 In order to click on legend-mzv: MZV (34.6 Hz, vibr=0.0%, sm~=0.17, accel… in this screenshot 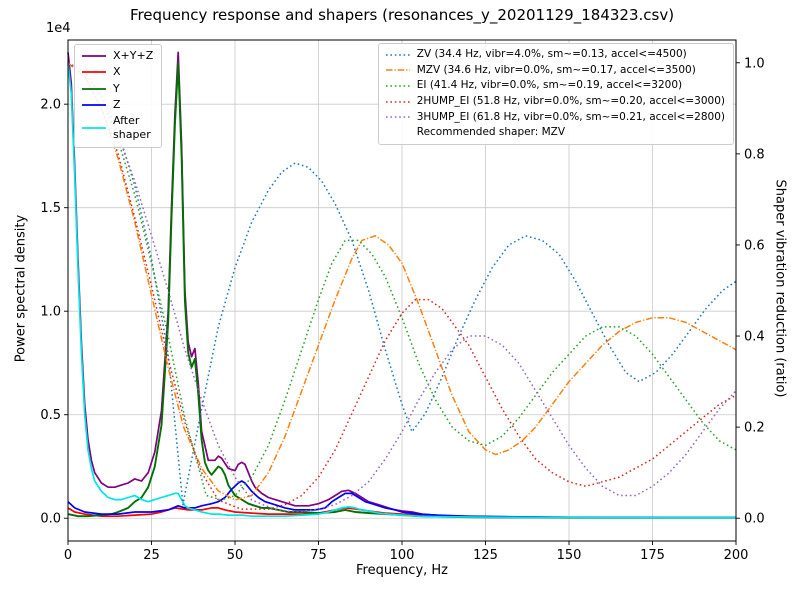, I will do `click(555, 71)`.